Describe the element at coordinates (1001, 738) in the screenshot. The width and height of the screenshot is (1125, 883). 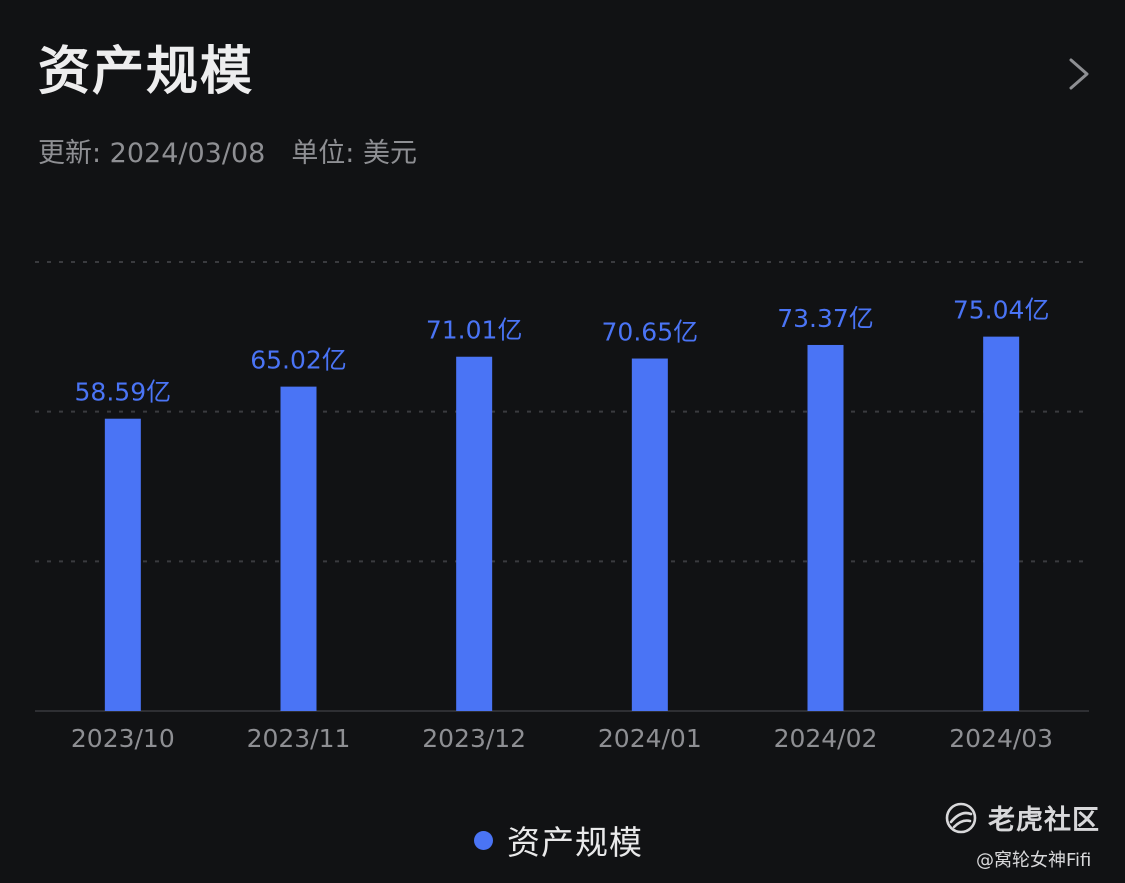
I see `x-tick-label: 2024/03` at that location.